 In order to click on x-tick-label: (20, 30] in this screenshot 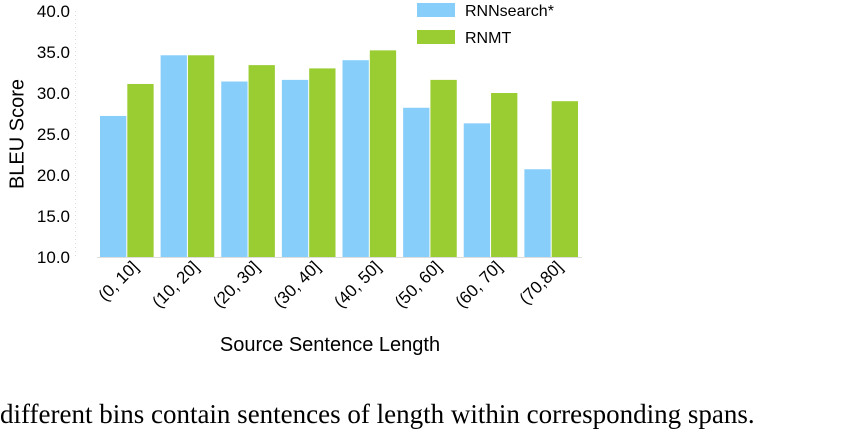, I will do `click(236, 284)`.